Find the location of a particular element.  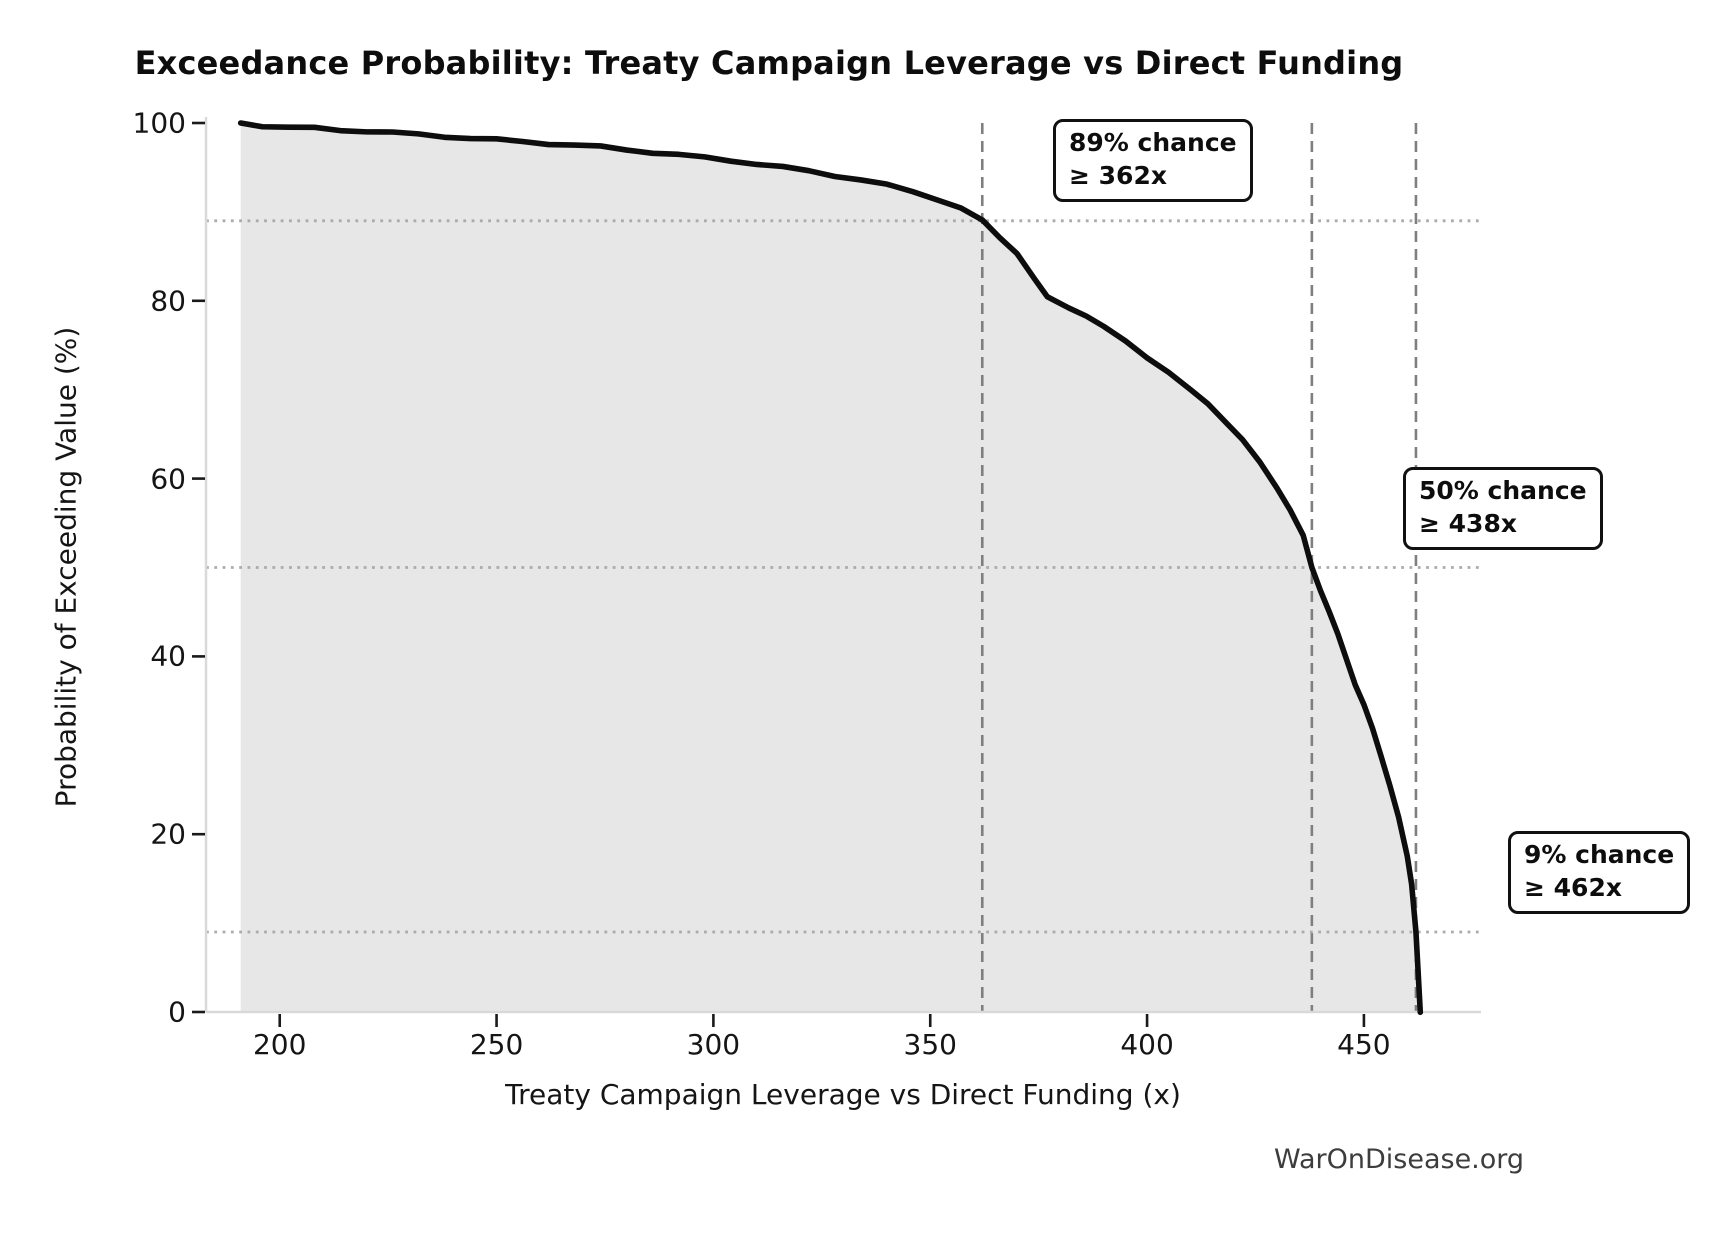

annotation-line: 9% chance is located at coordinates (1599, 854).